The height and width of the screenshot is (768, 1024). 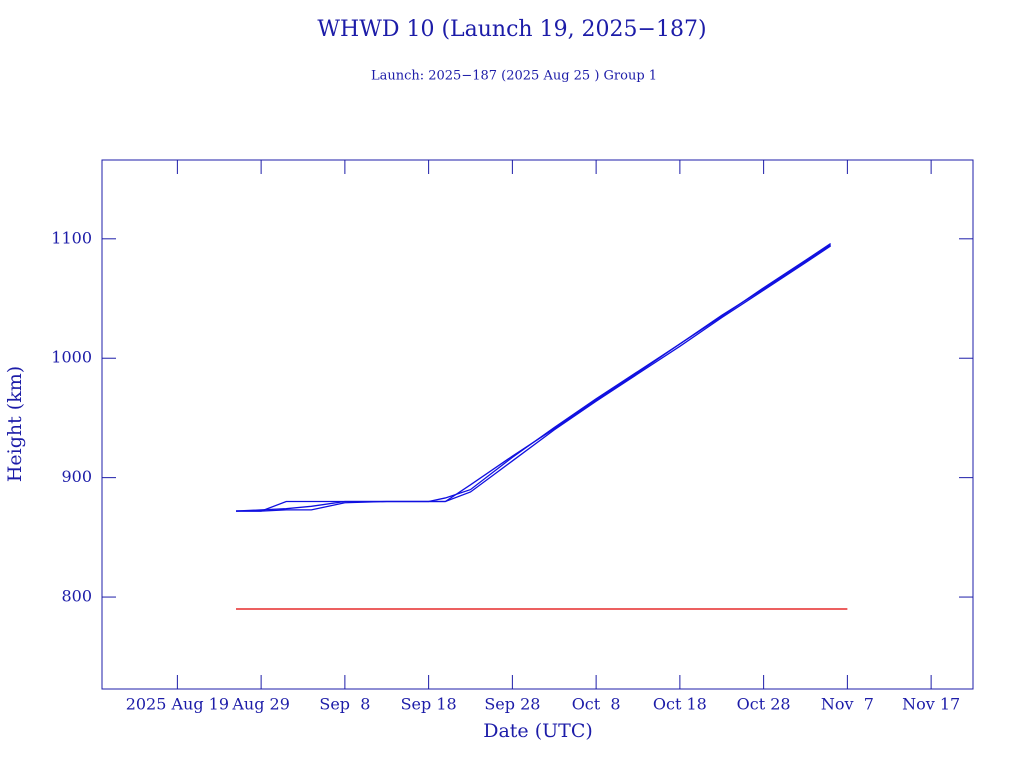 I want to click on x-tick-label: Aug 29, so click(x=260, y=704).